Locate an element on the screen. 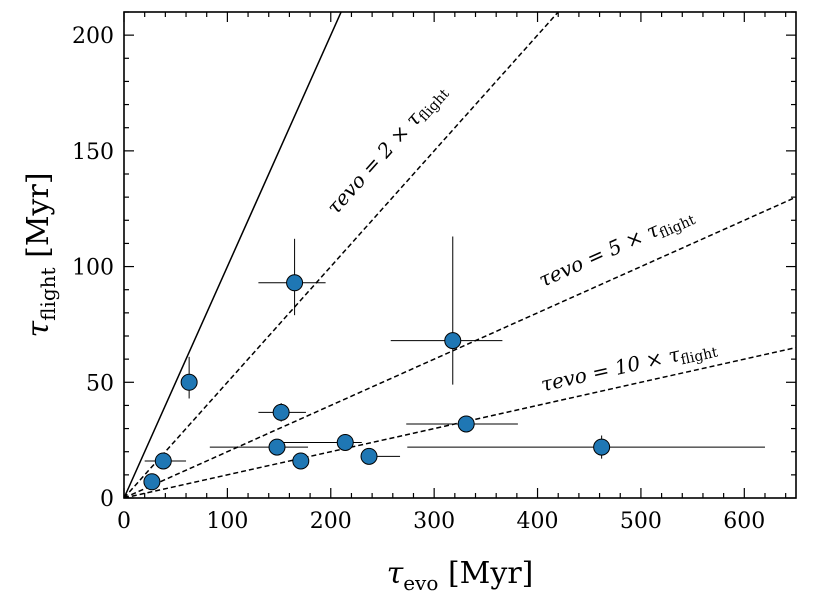 This screenshot has height=593, width=830. y-tick-label: 100 is located at coordinates (93, 268).